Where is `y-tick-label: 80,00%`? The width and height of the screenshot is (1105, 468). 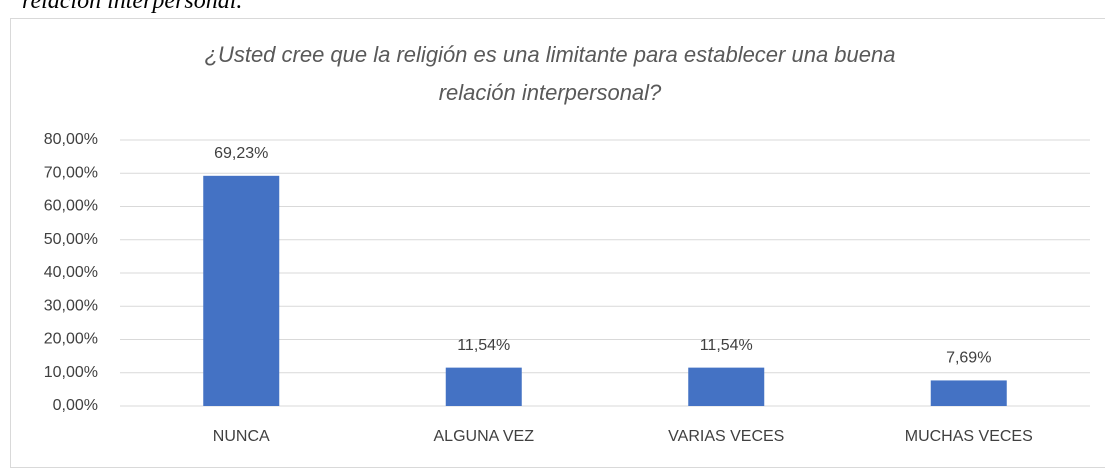 y-tick-label: 80,00% is located at coordinates (71, 139).